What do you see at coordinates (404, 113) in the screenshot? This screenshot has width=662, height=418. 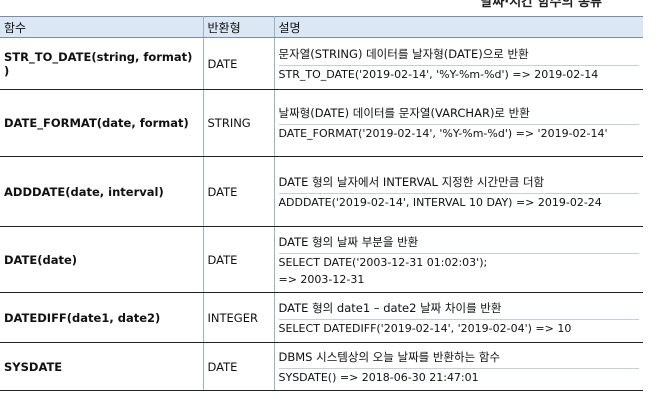 I see `description-text: 날짜형(DATE) 데이터를 문자열(VARCHAR)로 반환` at bounding box center [404, 113].